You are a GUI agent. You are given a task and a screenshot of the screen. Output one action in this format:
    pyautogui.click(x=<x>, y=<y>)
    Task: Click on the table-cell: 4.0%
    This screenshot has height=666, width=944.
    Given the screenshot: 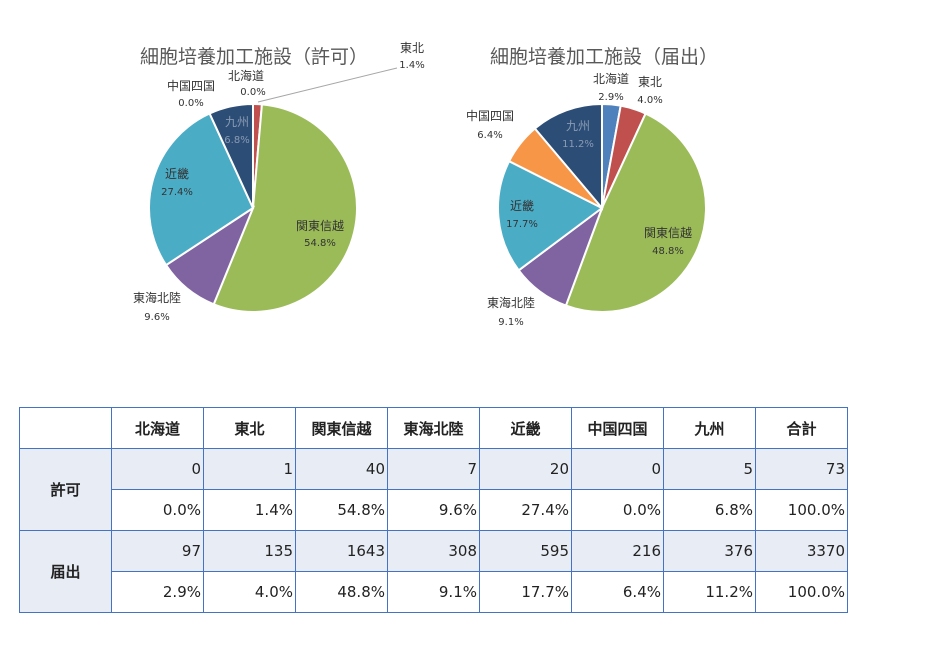 What is the action you would take?
    pyautogui.click(x=249, y=592)
    